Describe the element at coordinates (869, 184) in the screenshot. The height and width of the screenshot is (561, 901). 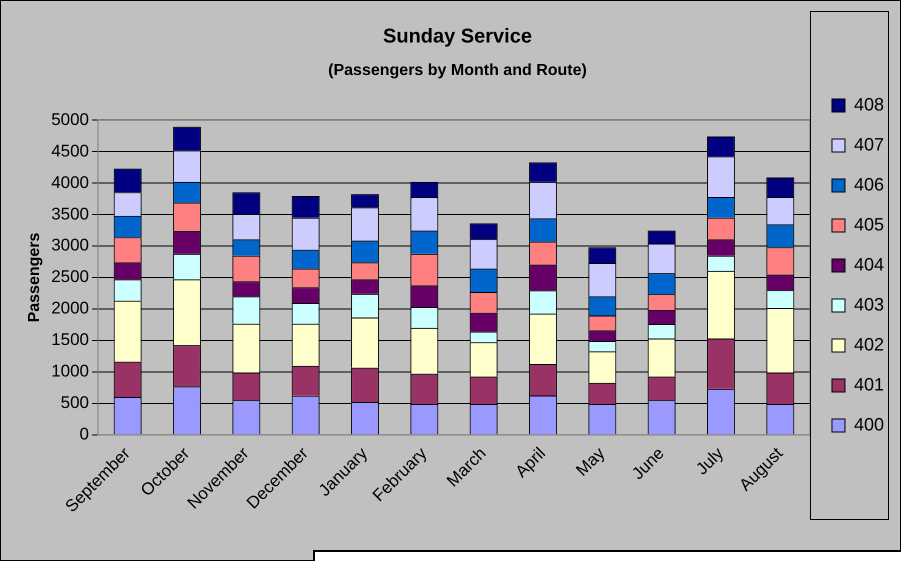
I see `legend-label: 406` at that location.